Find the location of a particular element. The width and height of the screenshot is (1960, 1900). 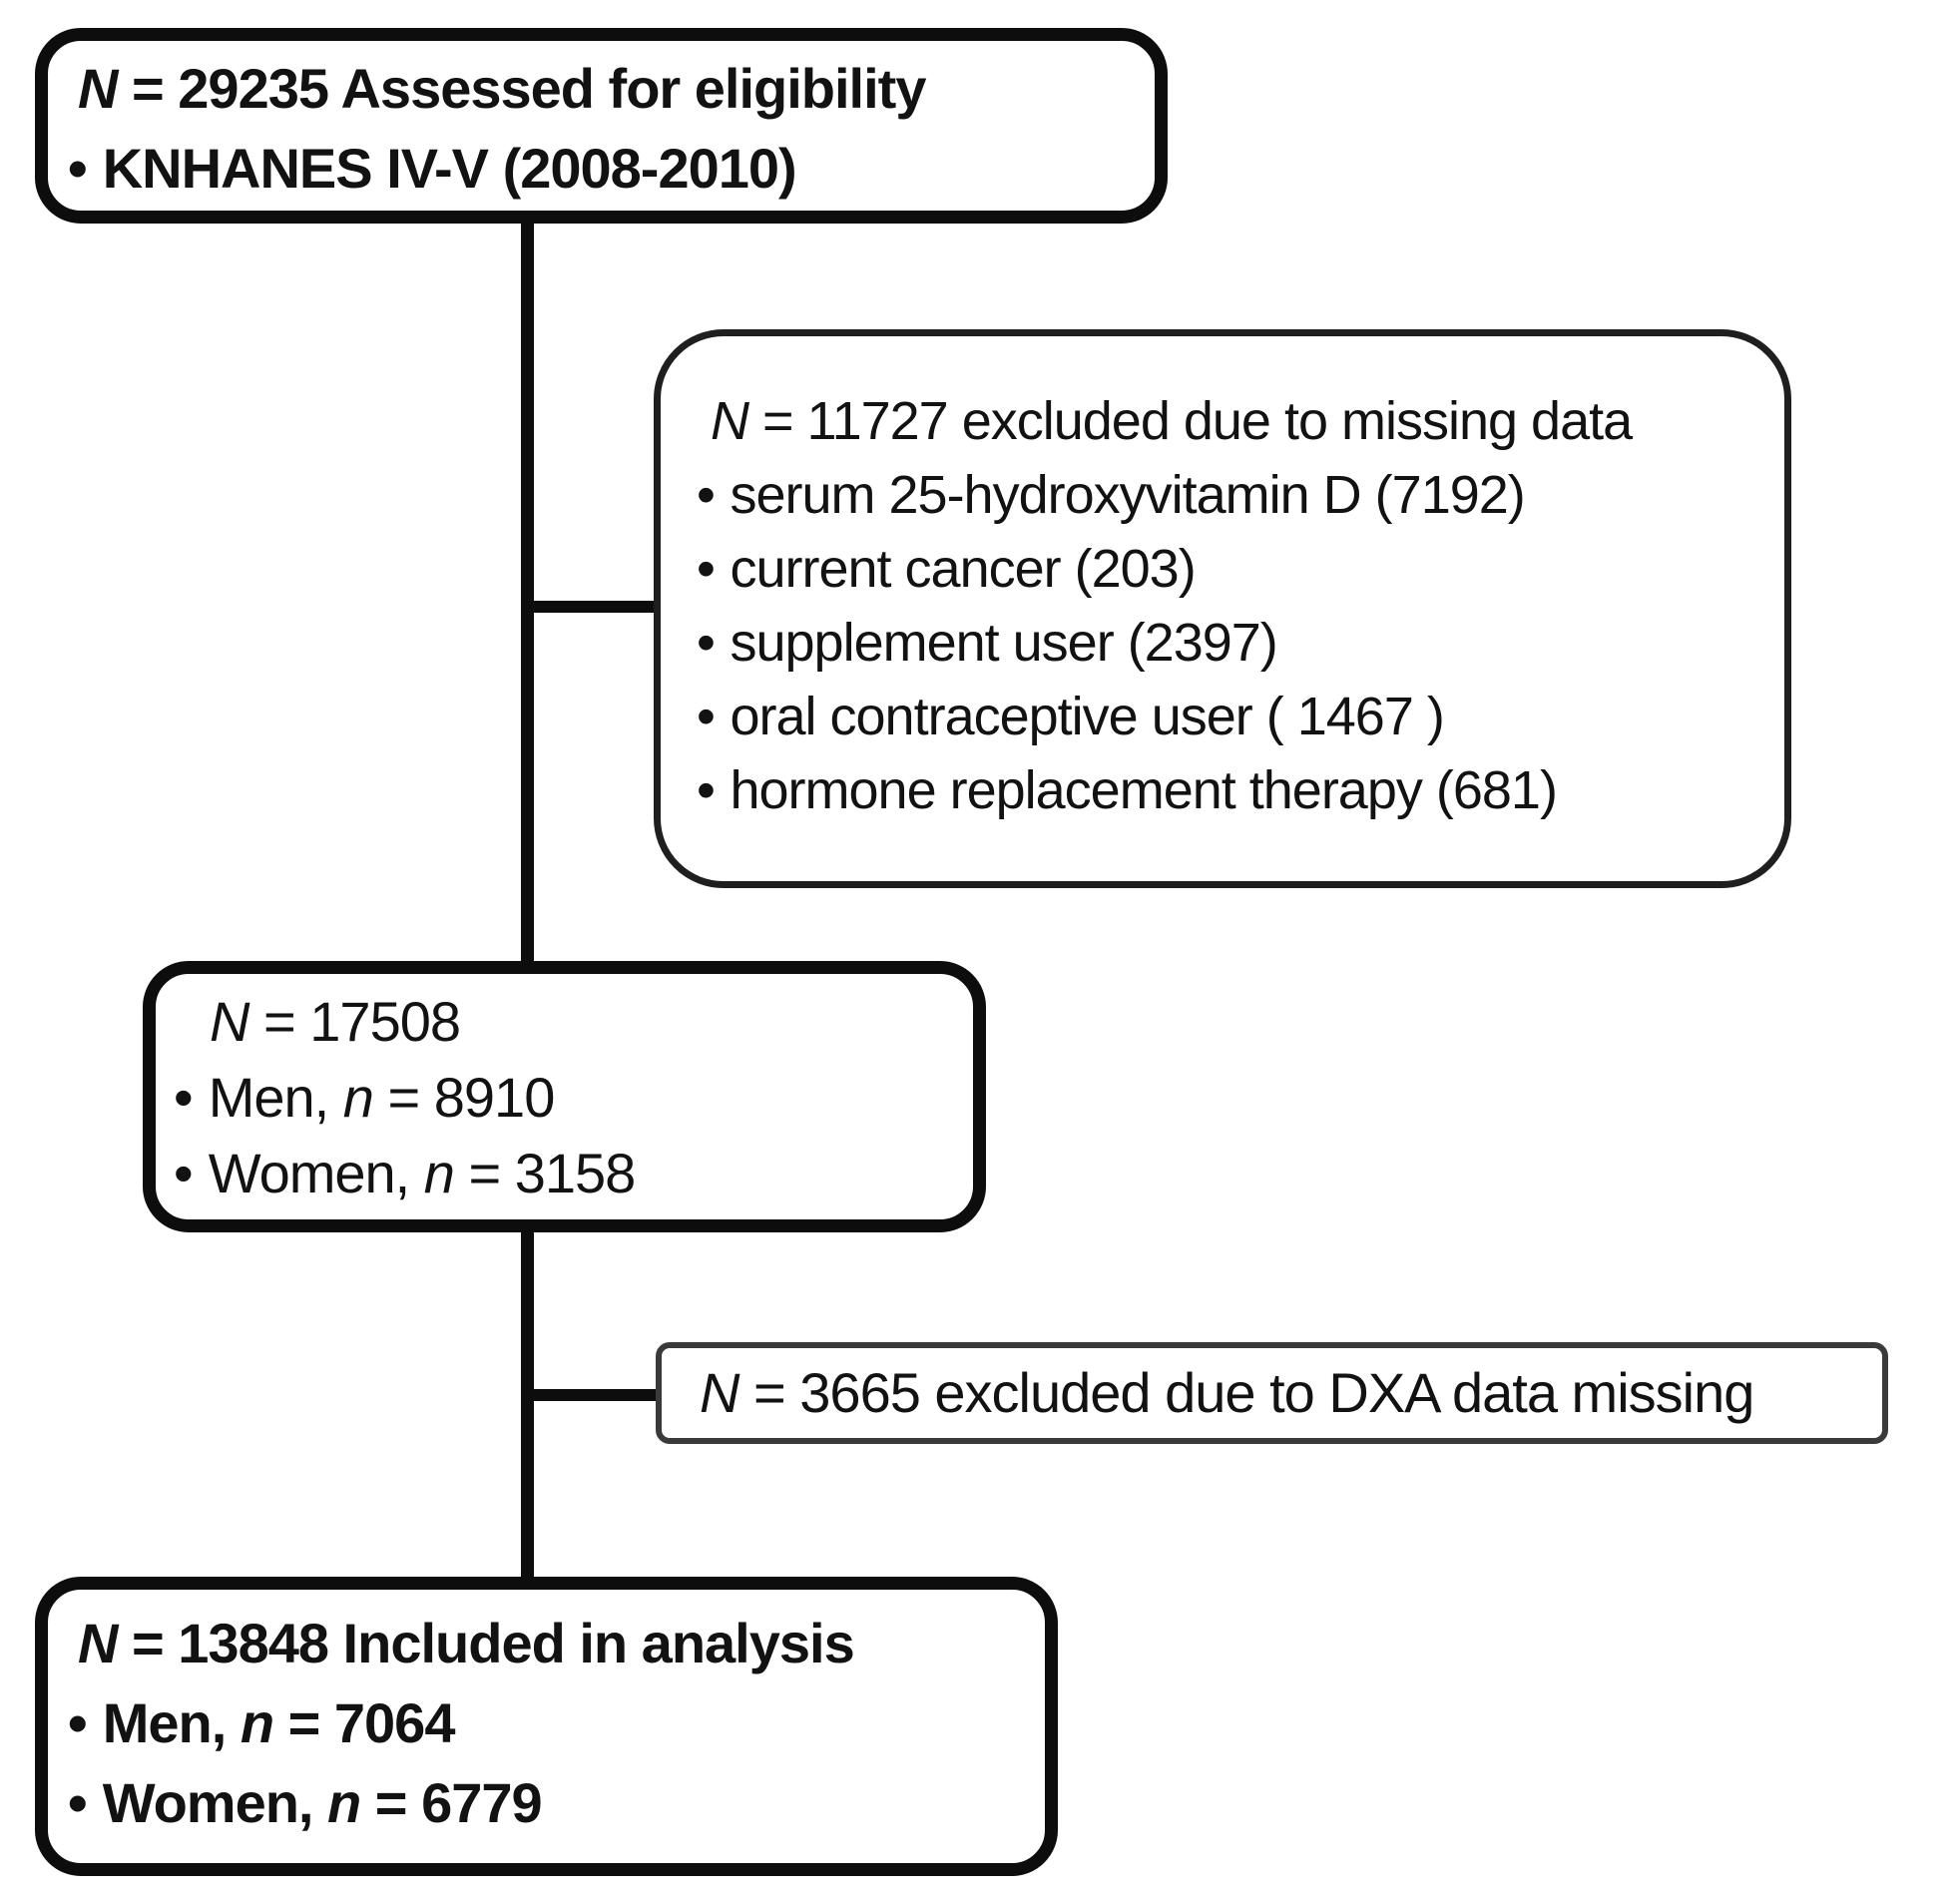

item-value: = 7064 is located at coordinates (364, 1723).